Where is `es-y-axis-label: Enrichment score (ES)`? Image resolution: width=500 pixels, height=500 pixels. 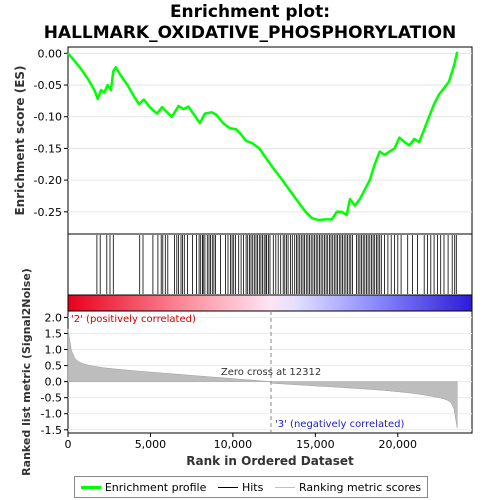
es-y-axis-label: Enrichment score (ES) is located at coordinates (20, 140).